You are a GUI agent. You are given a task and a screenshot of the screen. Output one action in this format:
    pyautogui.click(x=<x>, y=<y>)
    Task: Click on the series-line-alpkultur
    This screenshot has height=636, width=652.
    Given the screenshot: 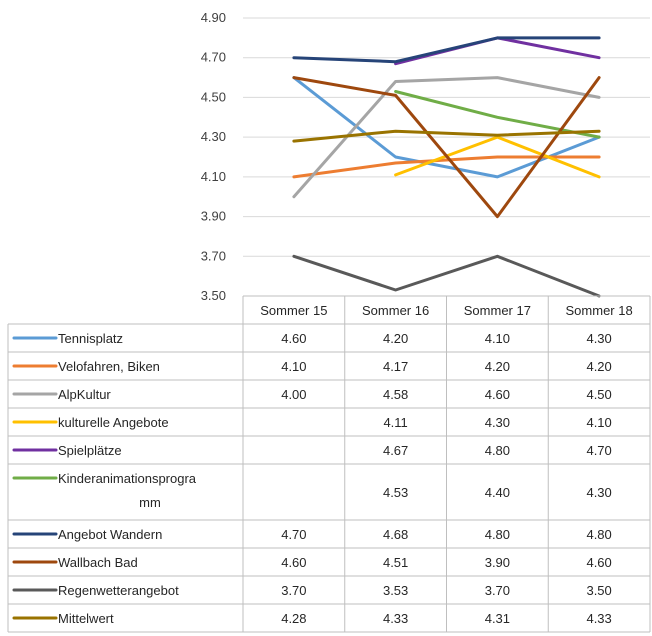 What is the action you would take?
    pyautogui.click(x=446, y=137)
    